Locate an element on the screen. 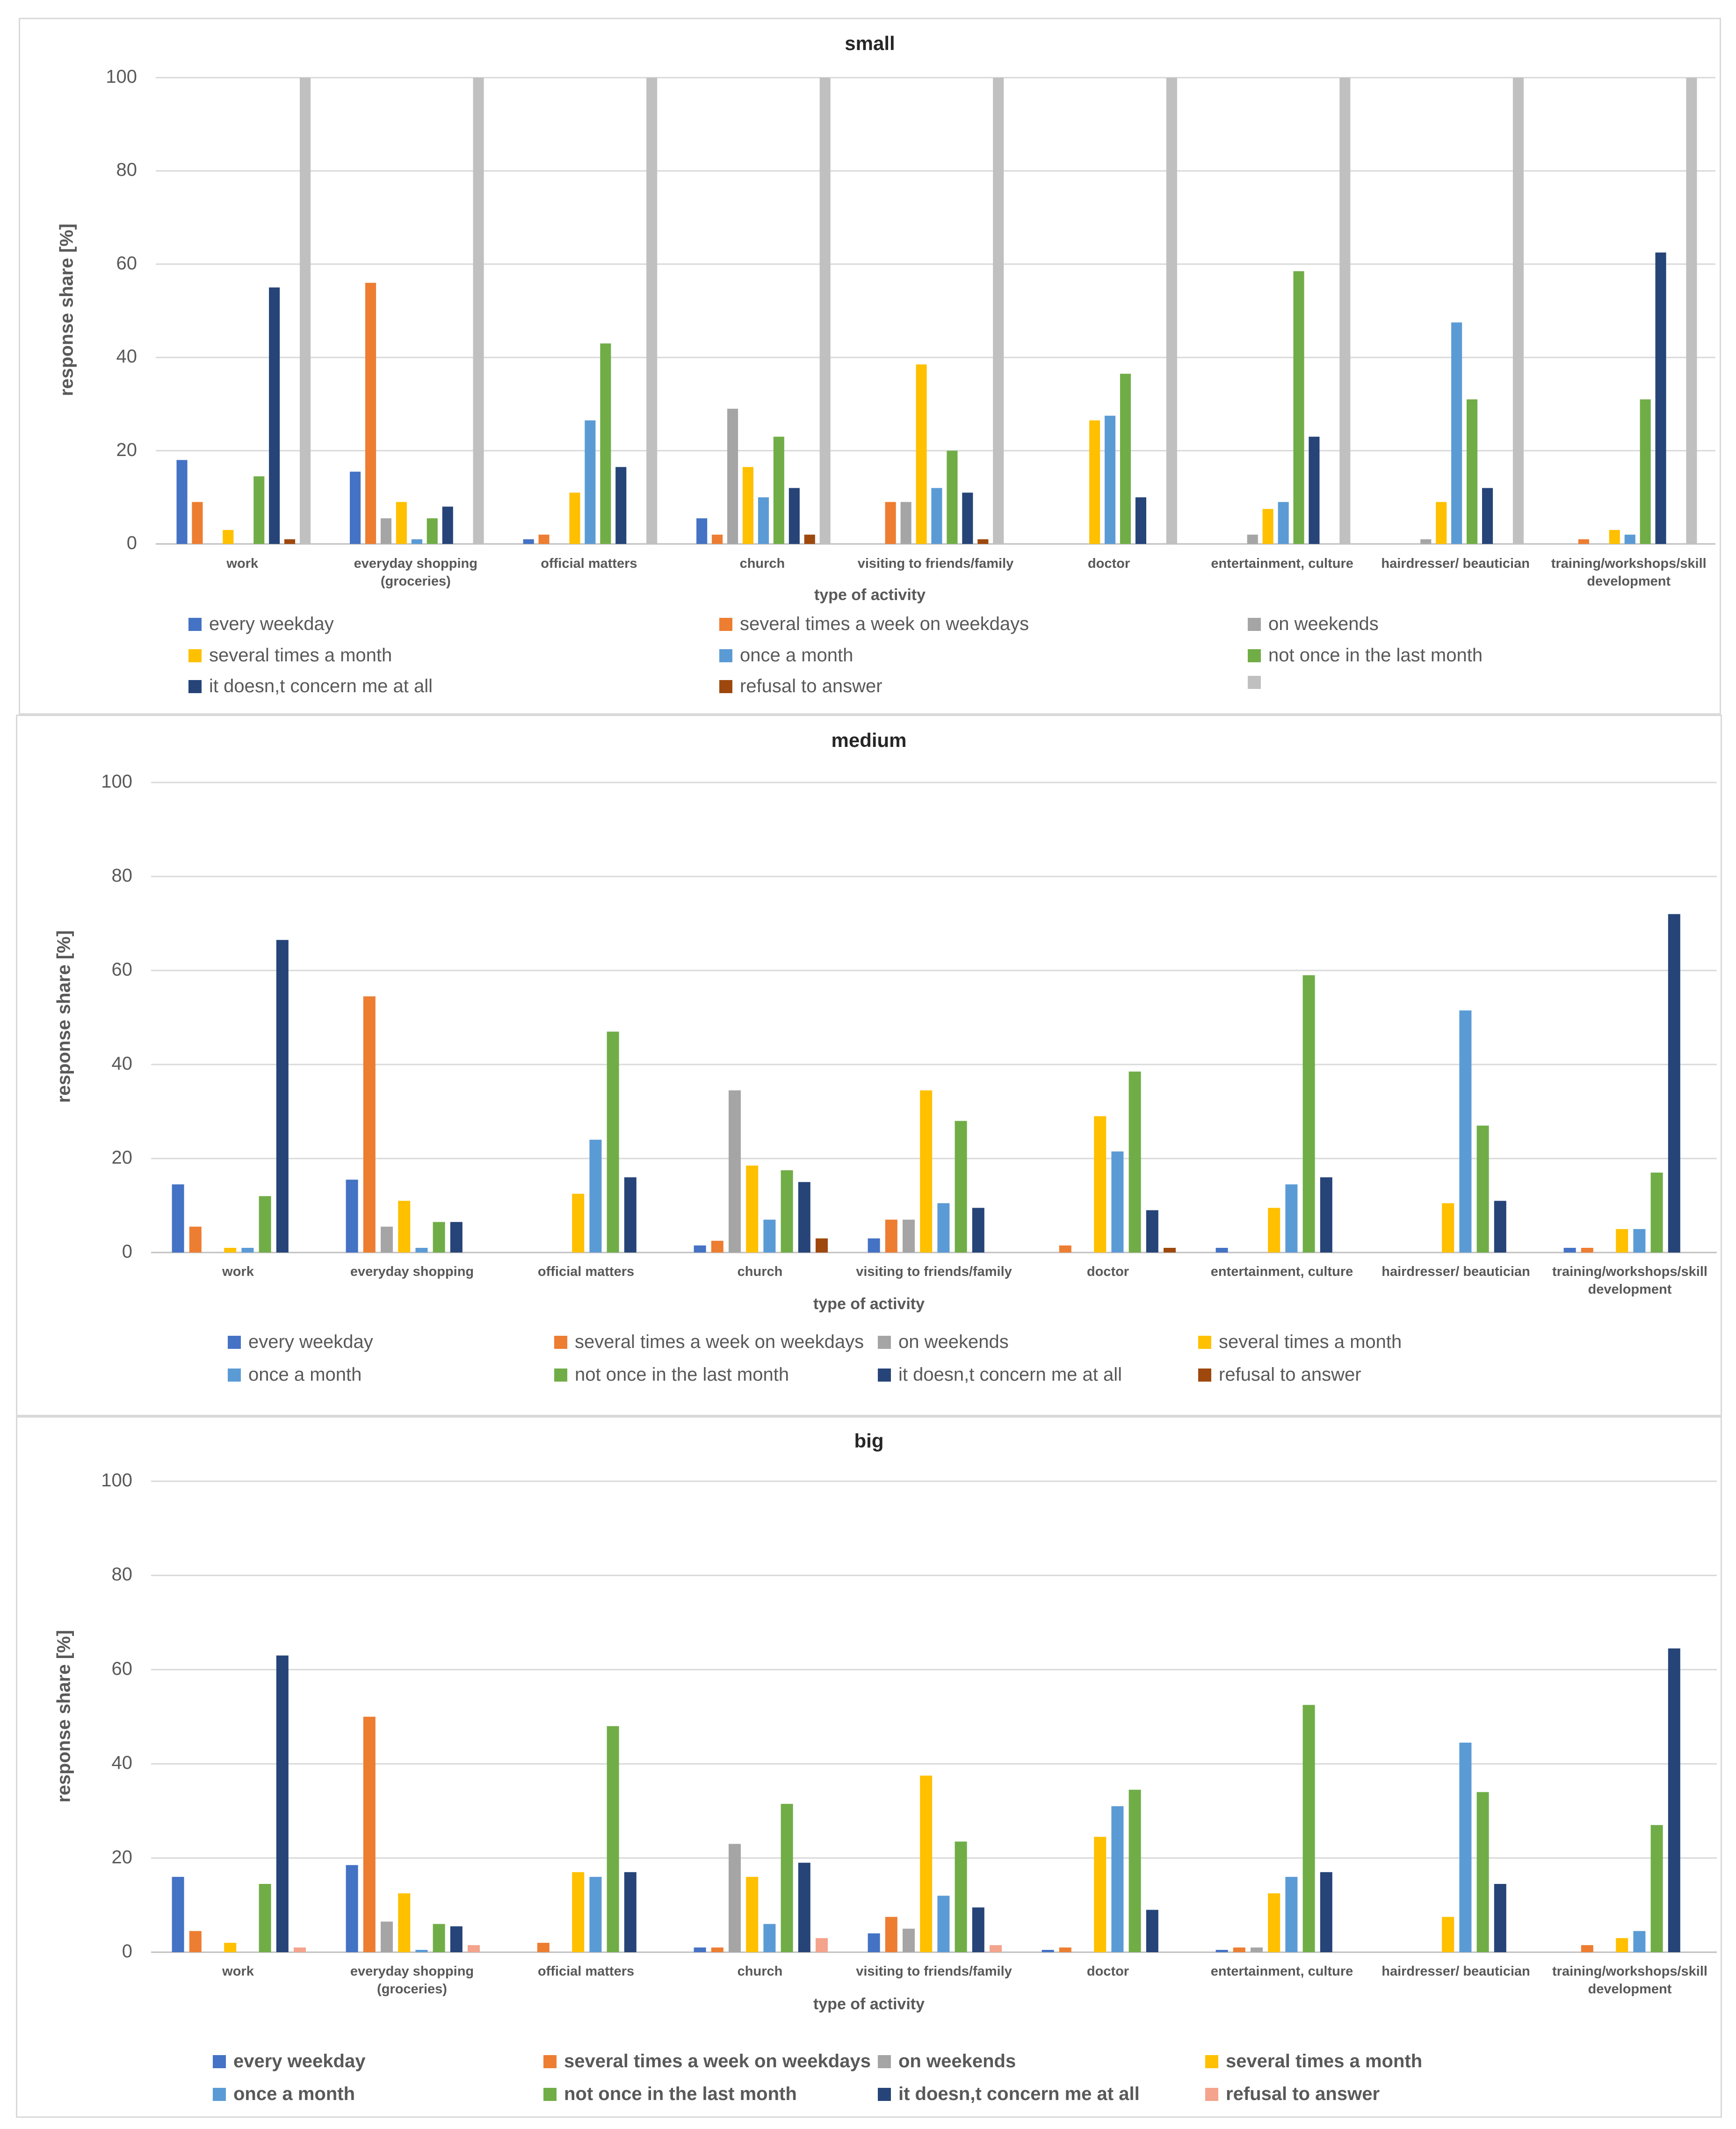 The height and width of the screenshot is (2129, 1736). x-axis-label: type of activity is located at coordinates (870, 595).